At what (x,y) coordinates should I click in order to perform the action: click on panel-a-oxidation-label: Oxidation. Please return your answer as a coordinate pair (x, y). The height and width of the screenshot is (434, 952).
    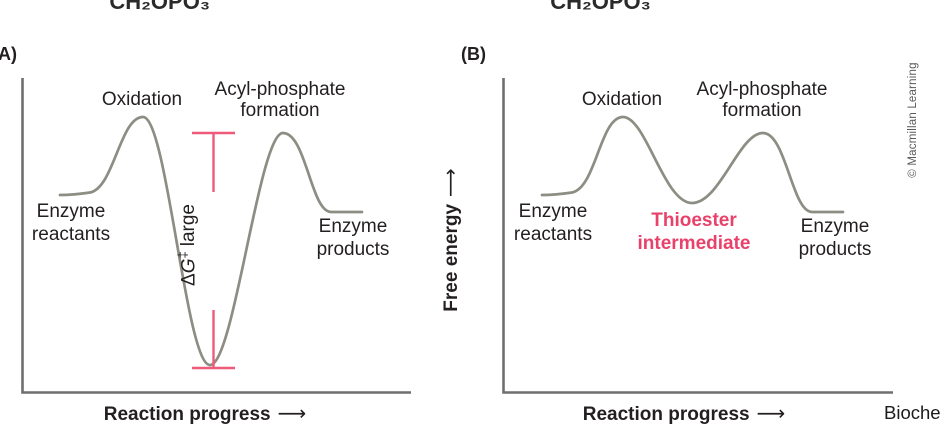
    Looking at the image, I should click on (142, 99).